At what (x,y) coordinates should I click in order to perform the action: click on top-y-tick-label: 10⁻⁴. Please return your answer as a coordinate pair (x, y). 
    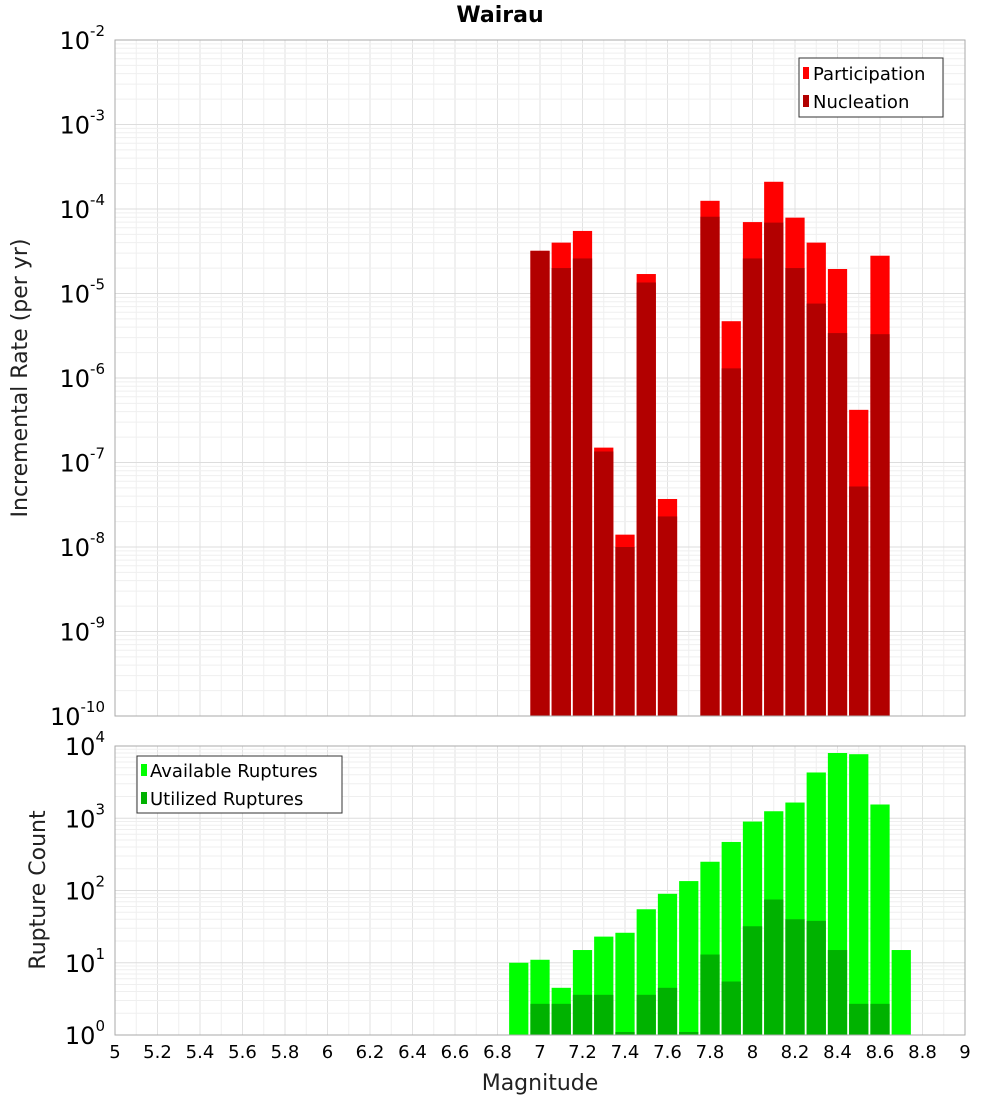
    Looking at the image, I should click on (82, 207).